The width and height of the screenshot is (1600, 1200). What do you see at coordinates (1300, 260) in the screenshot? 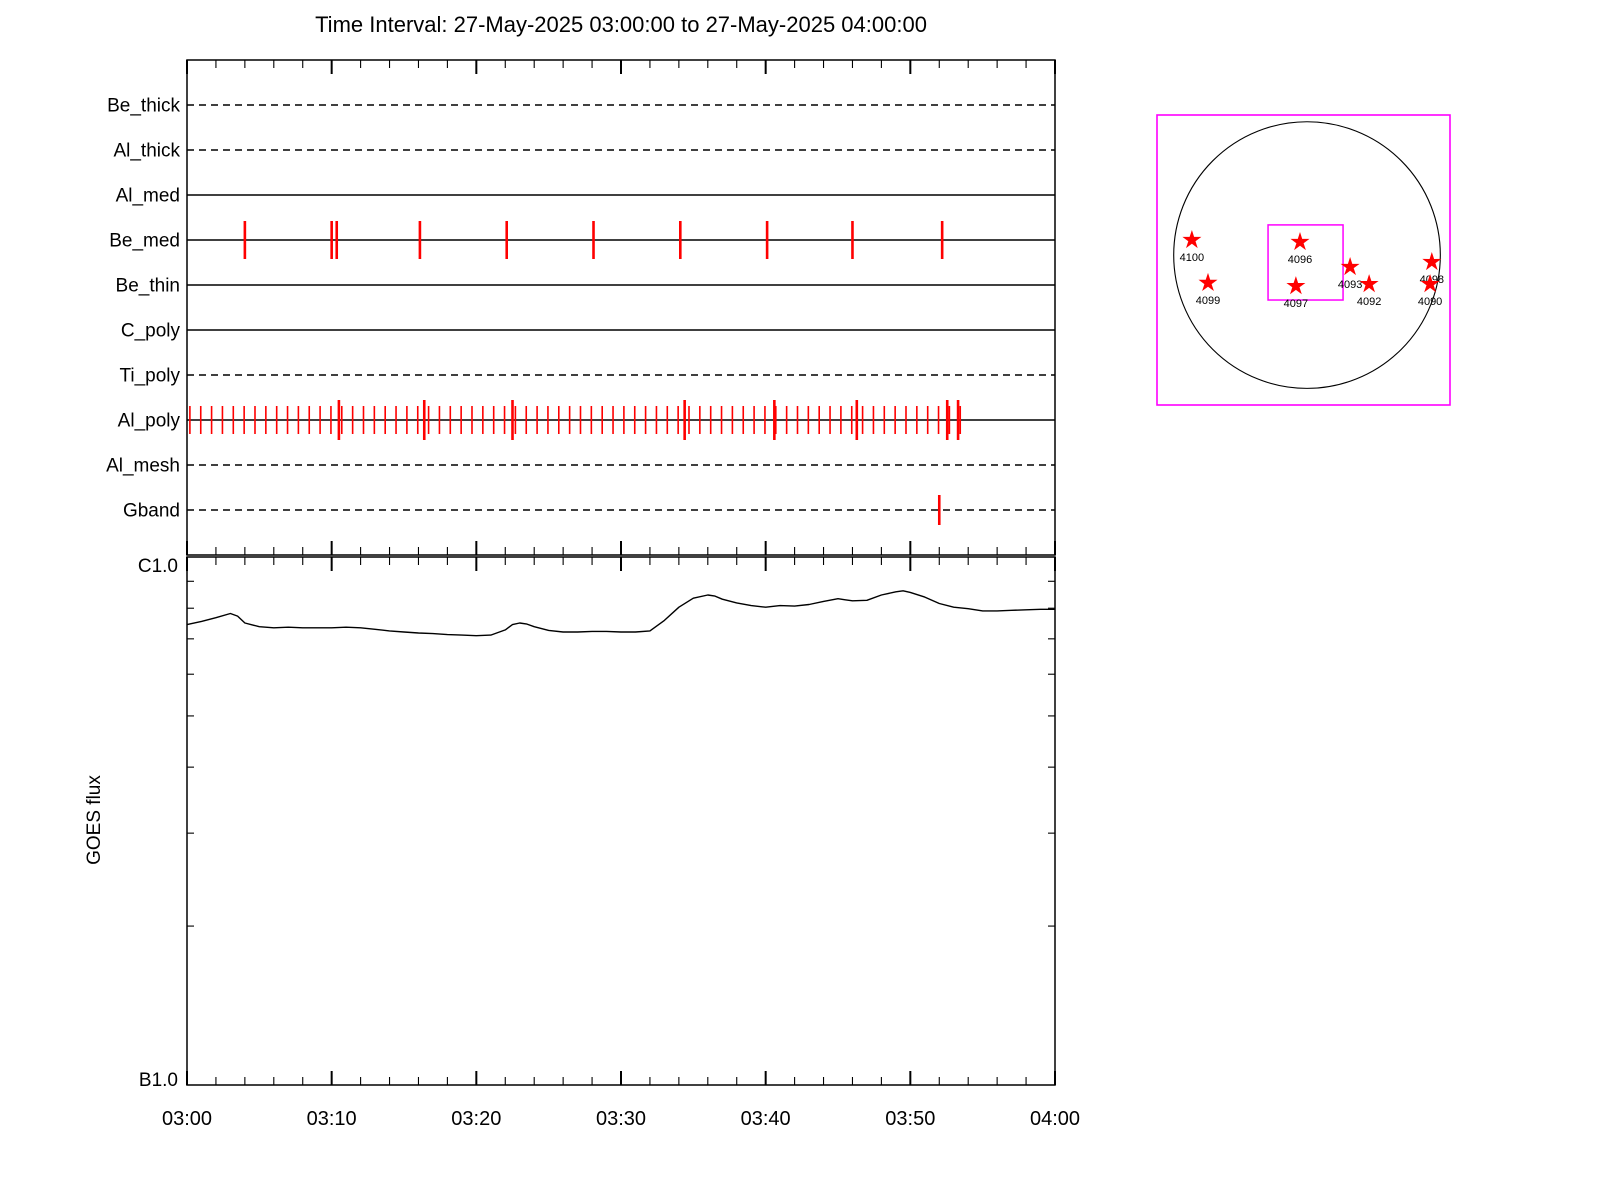
I see `active-region-label: 4096` at bounding box center [1300, 260].